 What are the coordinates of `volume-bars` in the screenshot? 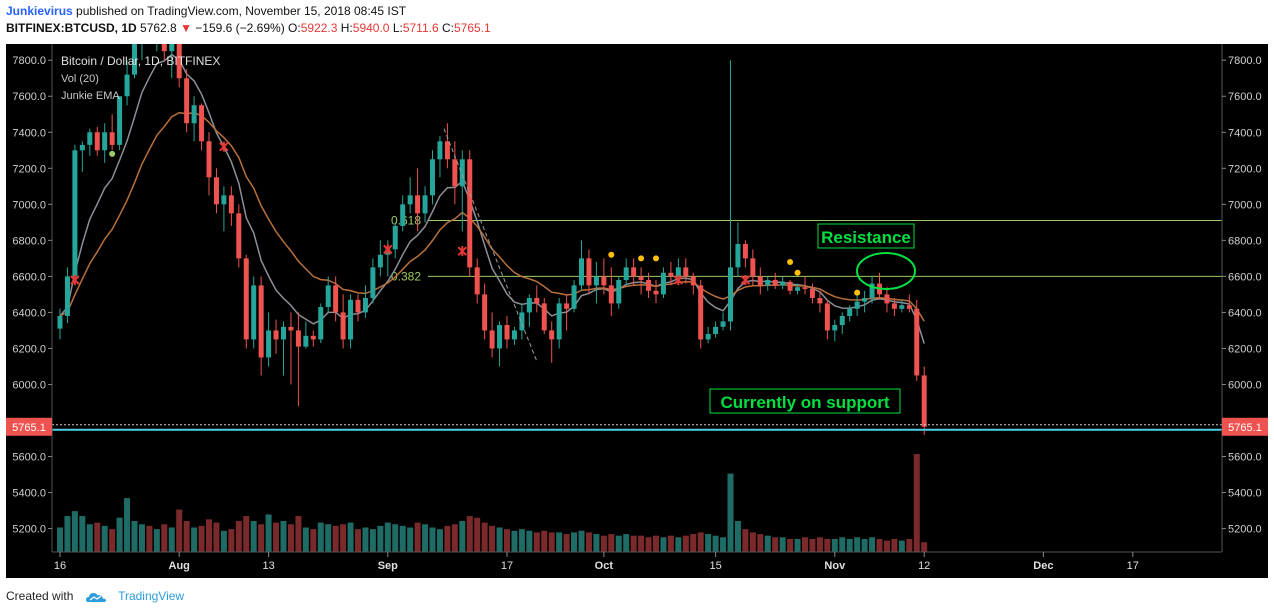 It's located at (492, 503).